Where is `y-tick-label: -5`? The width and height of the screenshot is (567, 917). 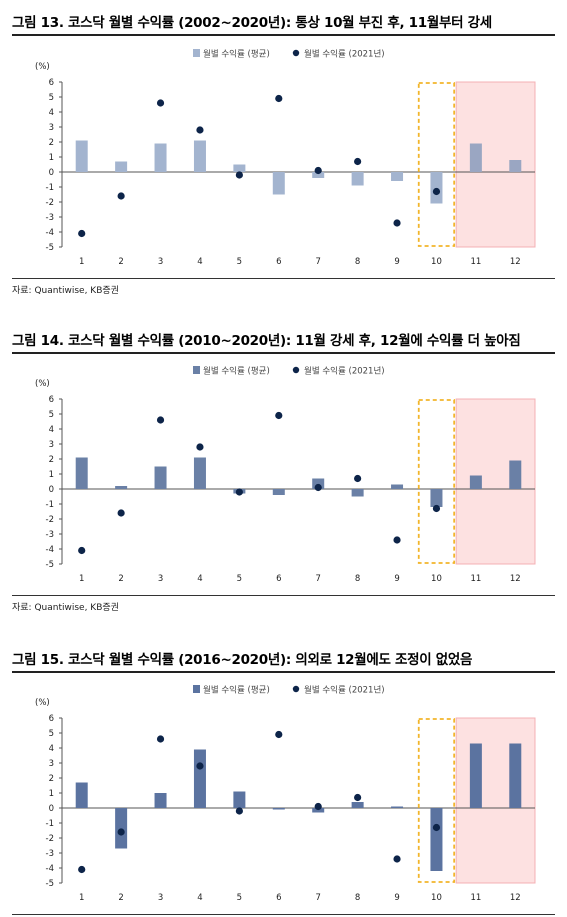
y-tick-label: -5 is located at coordinates (50, 565).